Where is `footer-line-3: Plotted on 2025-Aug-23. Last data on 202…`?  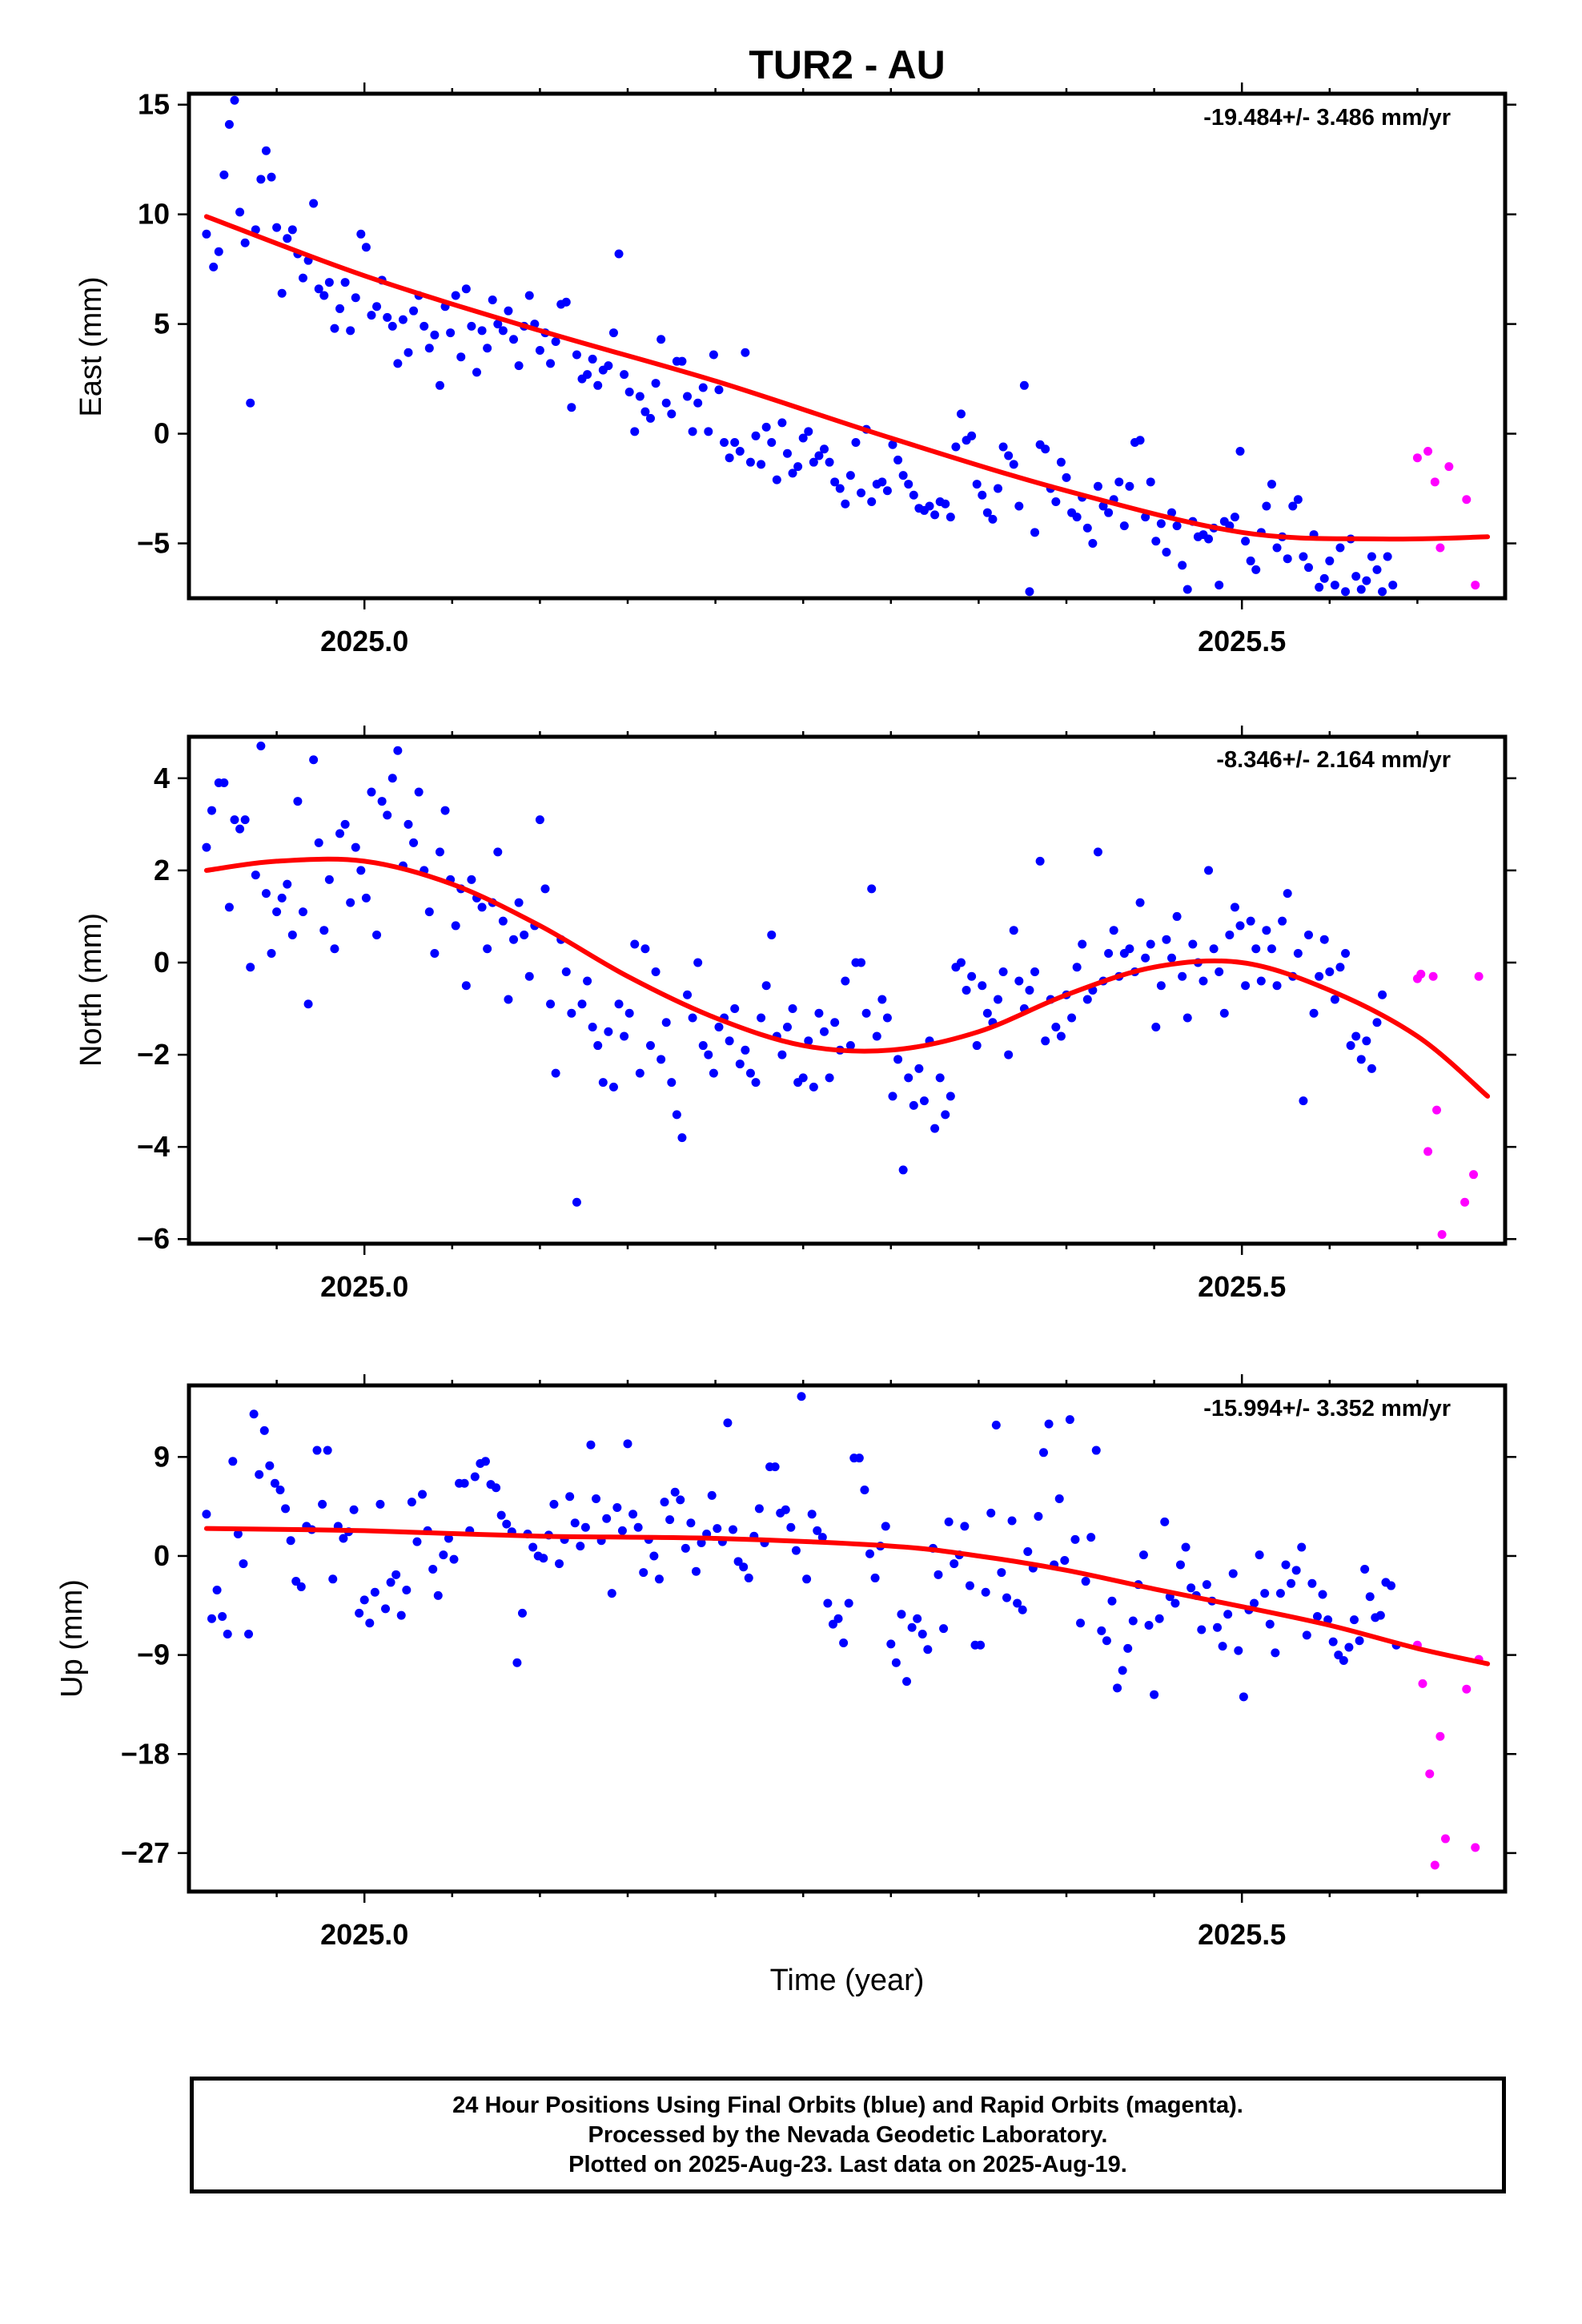
footer-line-3: Plotted on 2025-Aug-23. Last data on 202… is located at coordinates (847, 2164).